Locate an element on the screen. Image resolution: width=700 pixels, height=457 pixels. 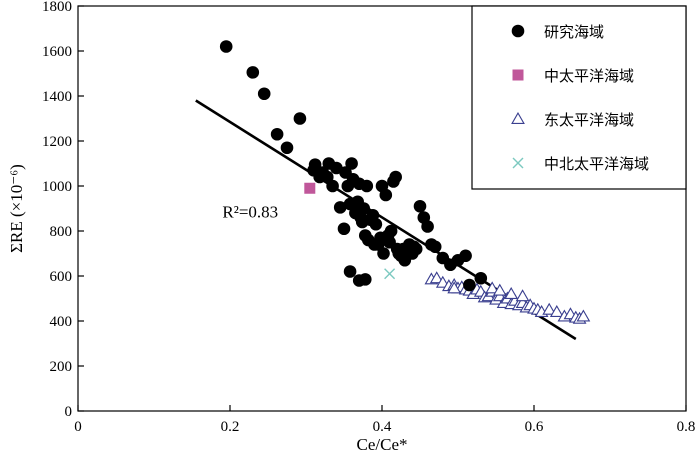
x-tick-label: 0.4 is located at coordinates (382, 427).